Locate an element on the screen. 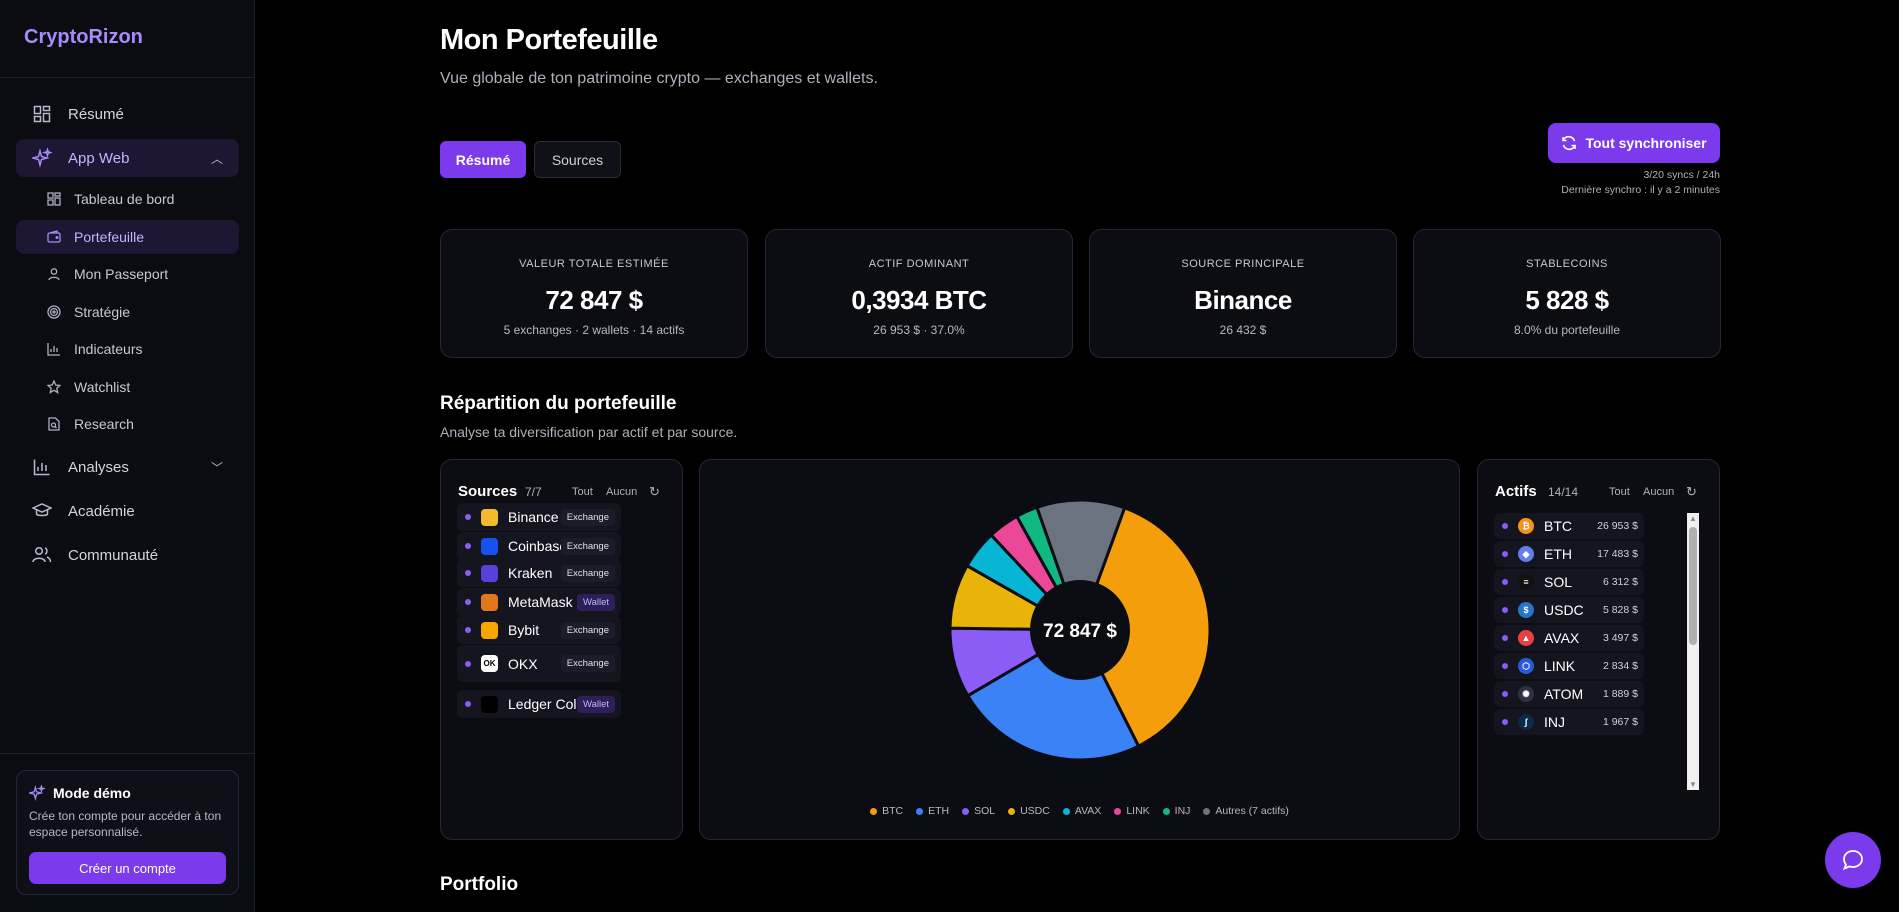 The height and width of the screenshot is (912, 1899). source-row: Kraken Exchange is located at coordinates (539, 573).